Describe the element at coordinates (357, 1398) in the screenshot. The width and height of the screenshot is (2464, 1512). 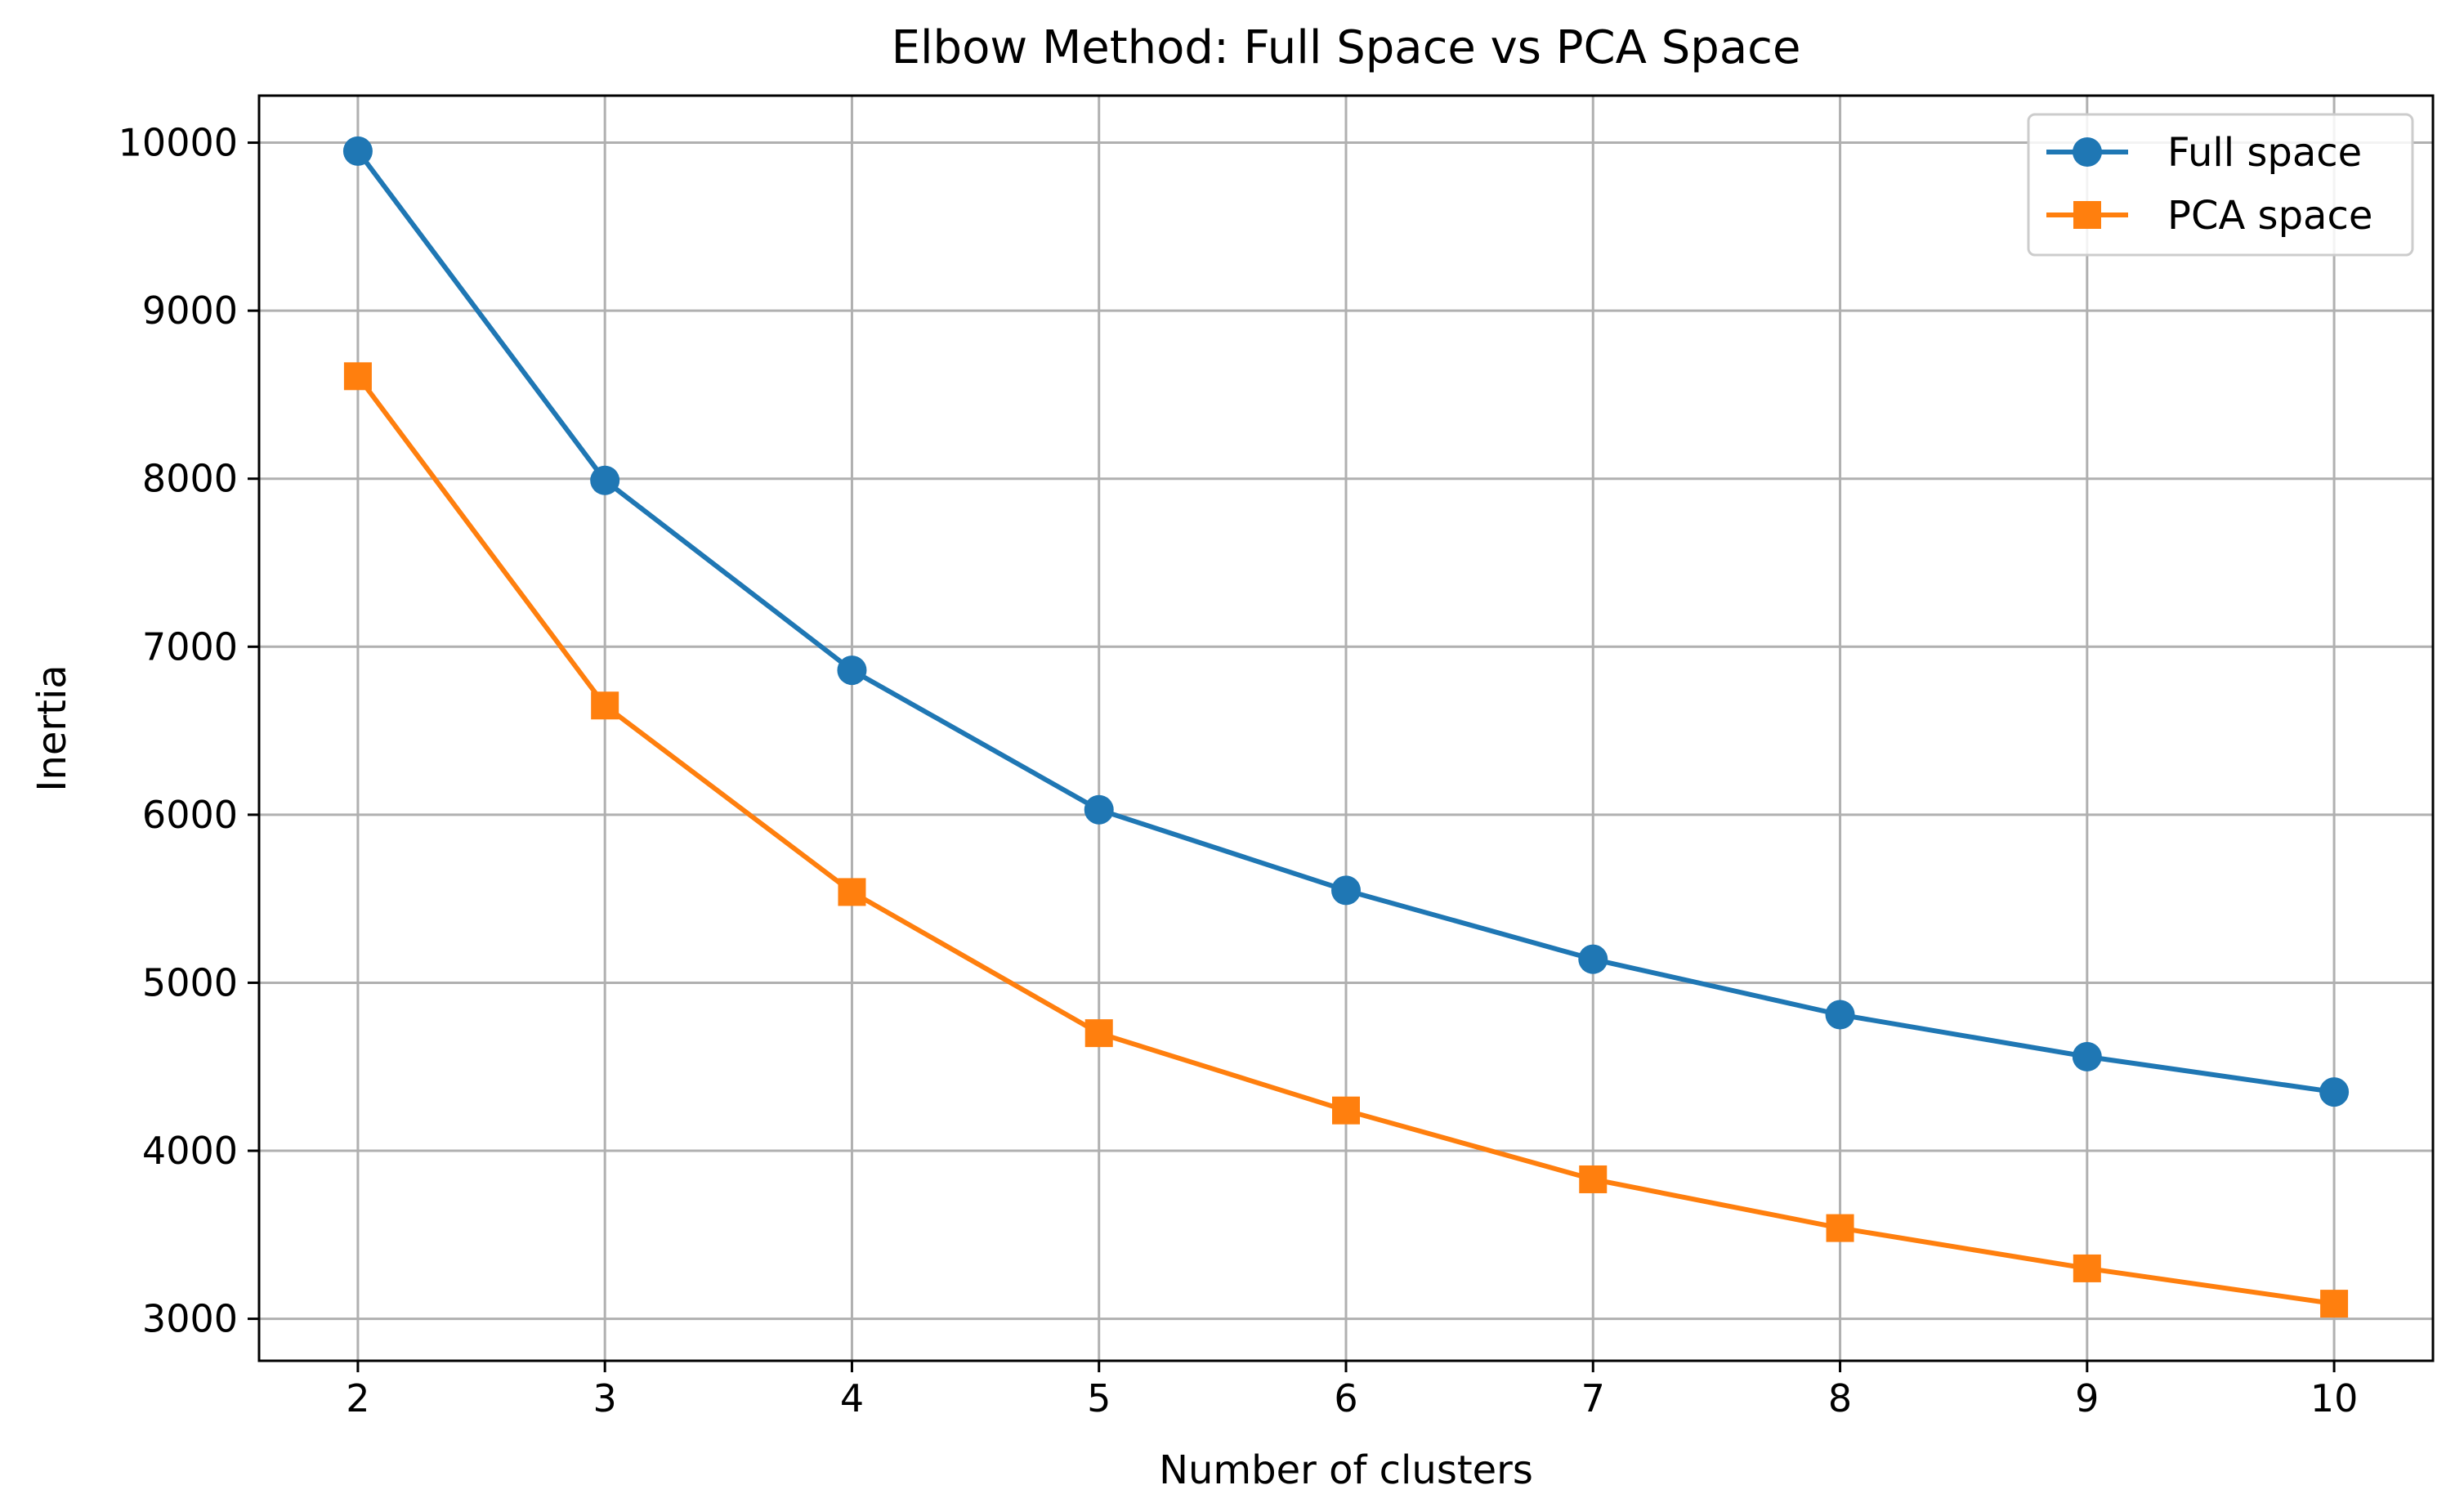
I see `x-tick-label: 2` at that location.